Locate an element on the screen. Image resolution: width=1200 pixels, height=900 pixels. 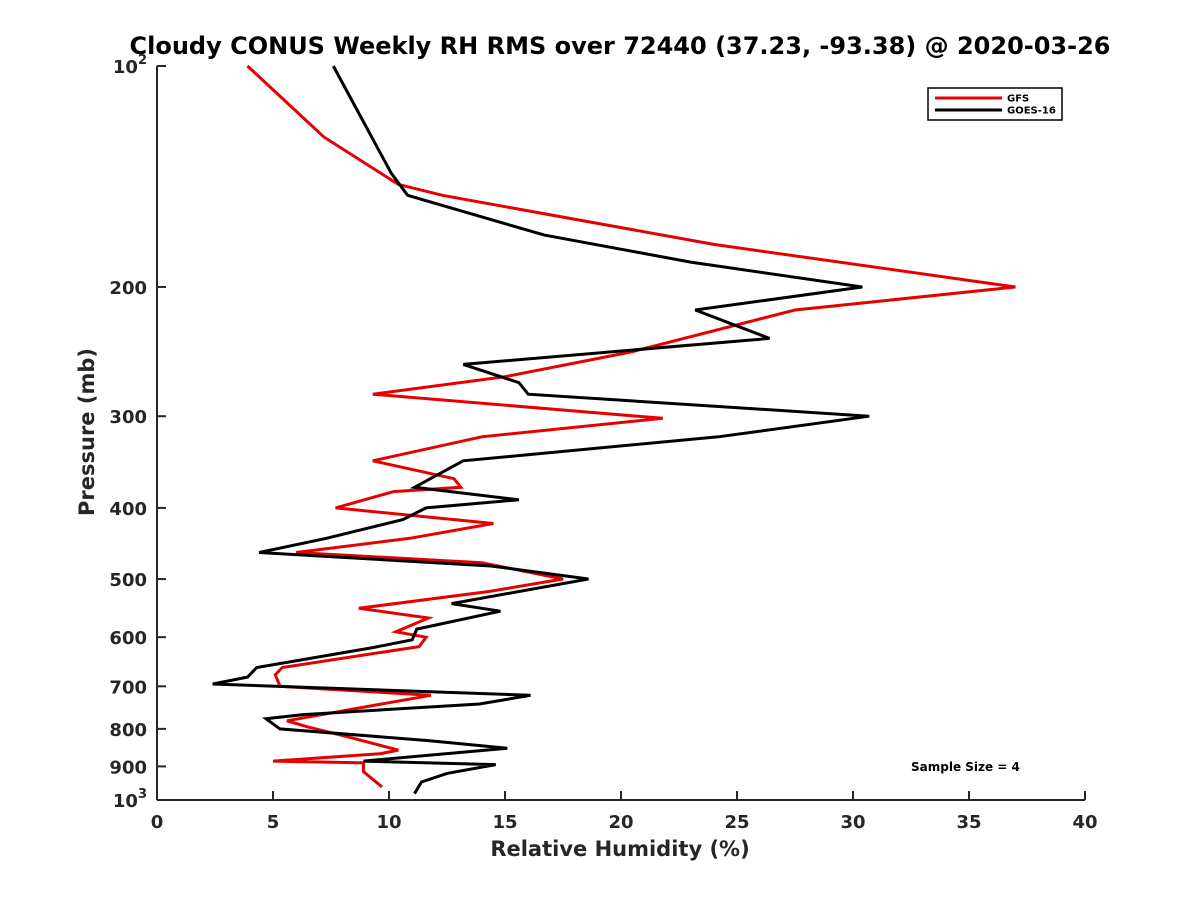
x-tick-label: 25 is located at coordinates (736, 822).